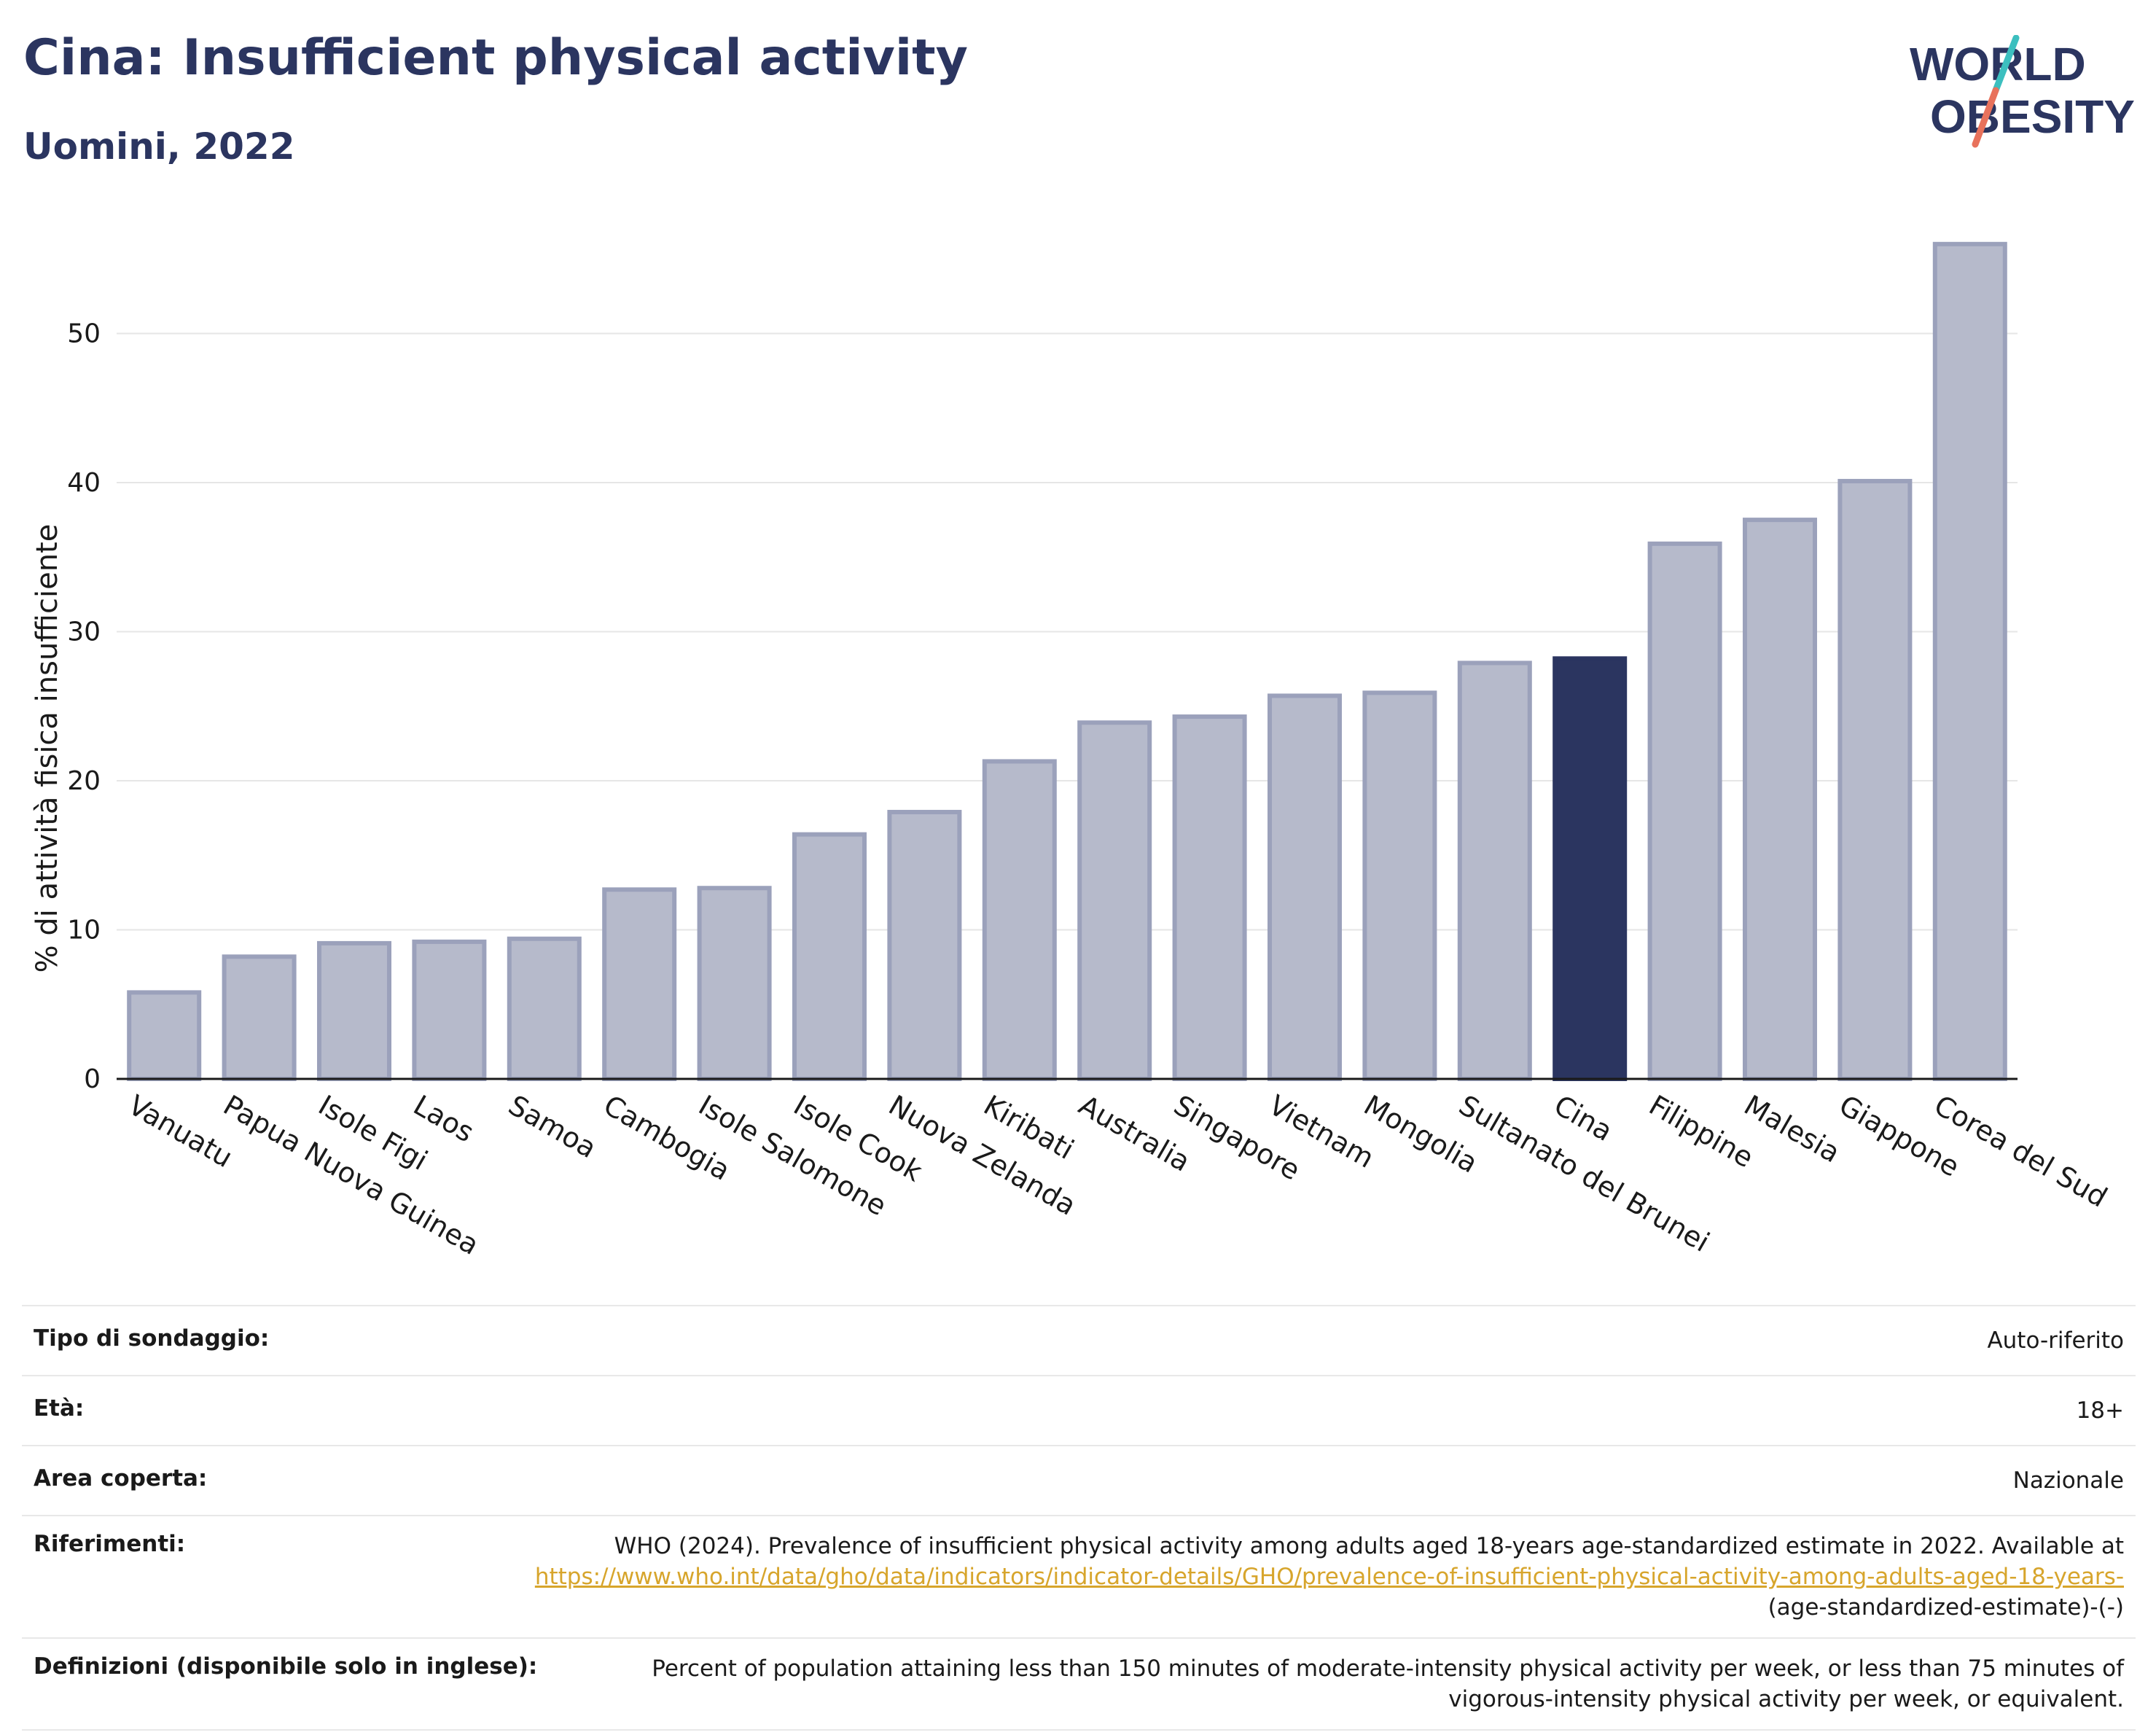 Image resolution: width=2156 pixels, height=1735 pixels. Describe the element at coordinates (444, 1119) in the screenshot. I see `x-tick-label: Laos` at that location.